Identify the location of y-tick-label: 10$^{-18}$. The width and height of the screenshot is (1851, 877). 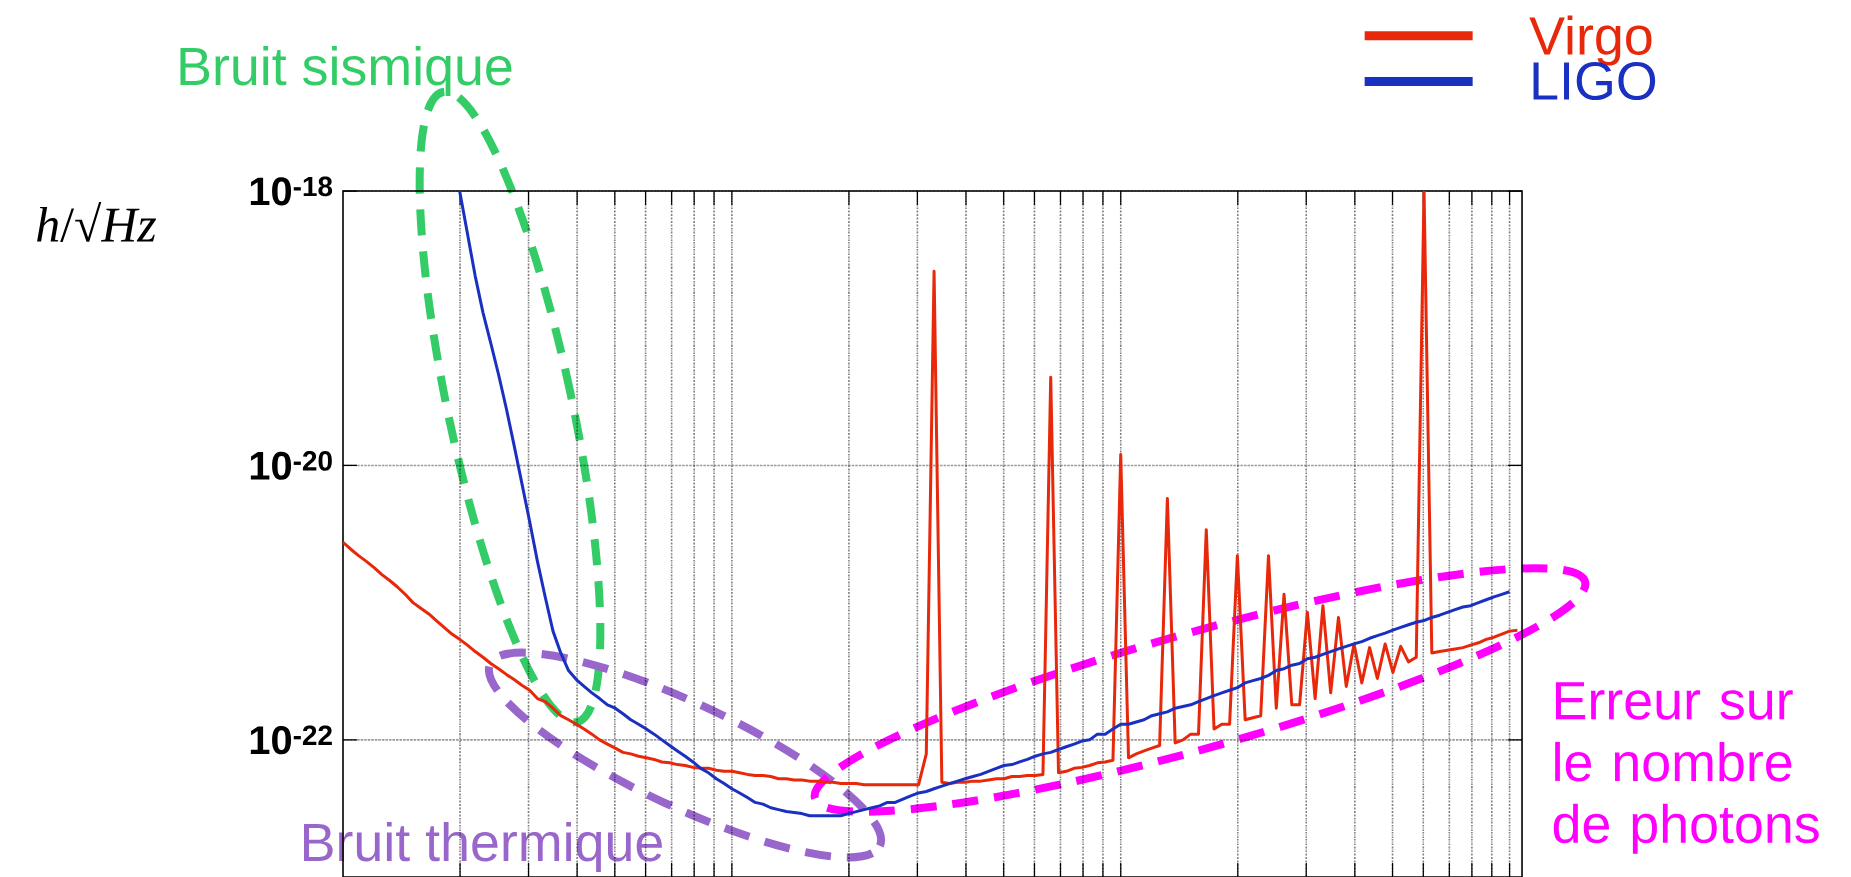
(291, 191).